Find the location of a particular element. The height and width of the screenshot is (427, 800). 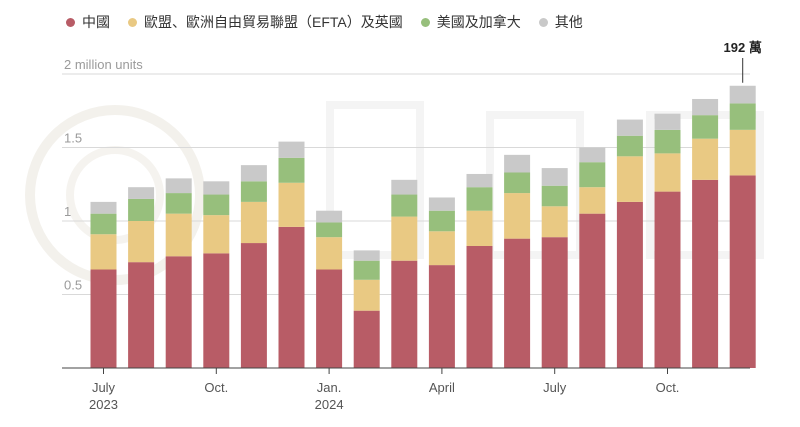

y-tick-label: 1.5 is located at coordinates (73, 138).